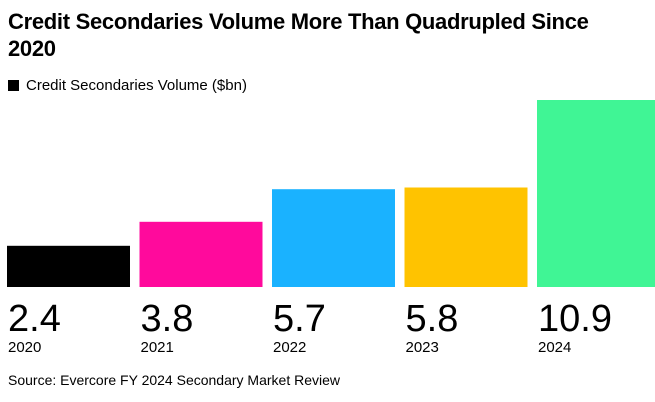  What do you see at coordinates (34, 319) in the screenshot?
I see `value-label-2020: 2.4` at bounding box center [34, 319].